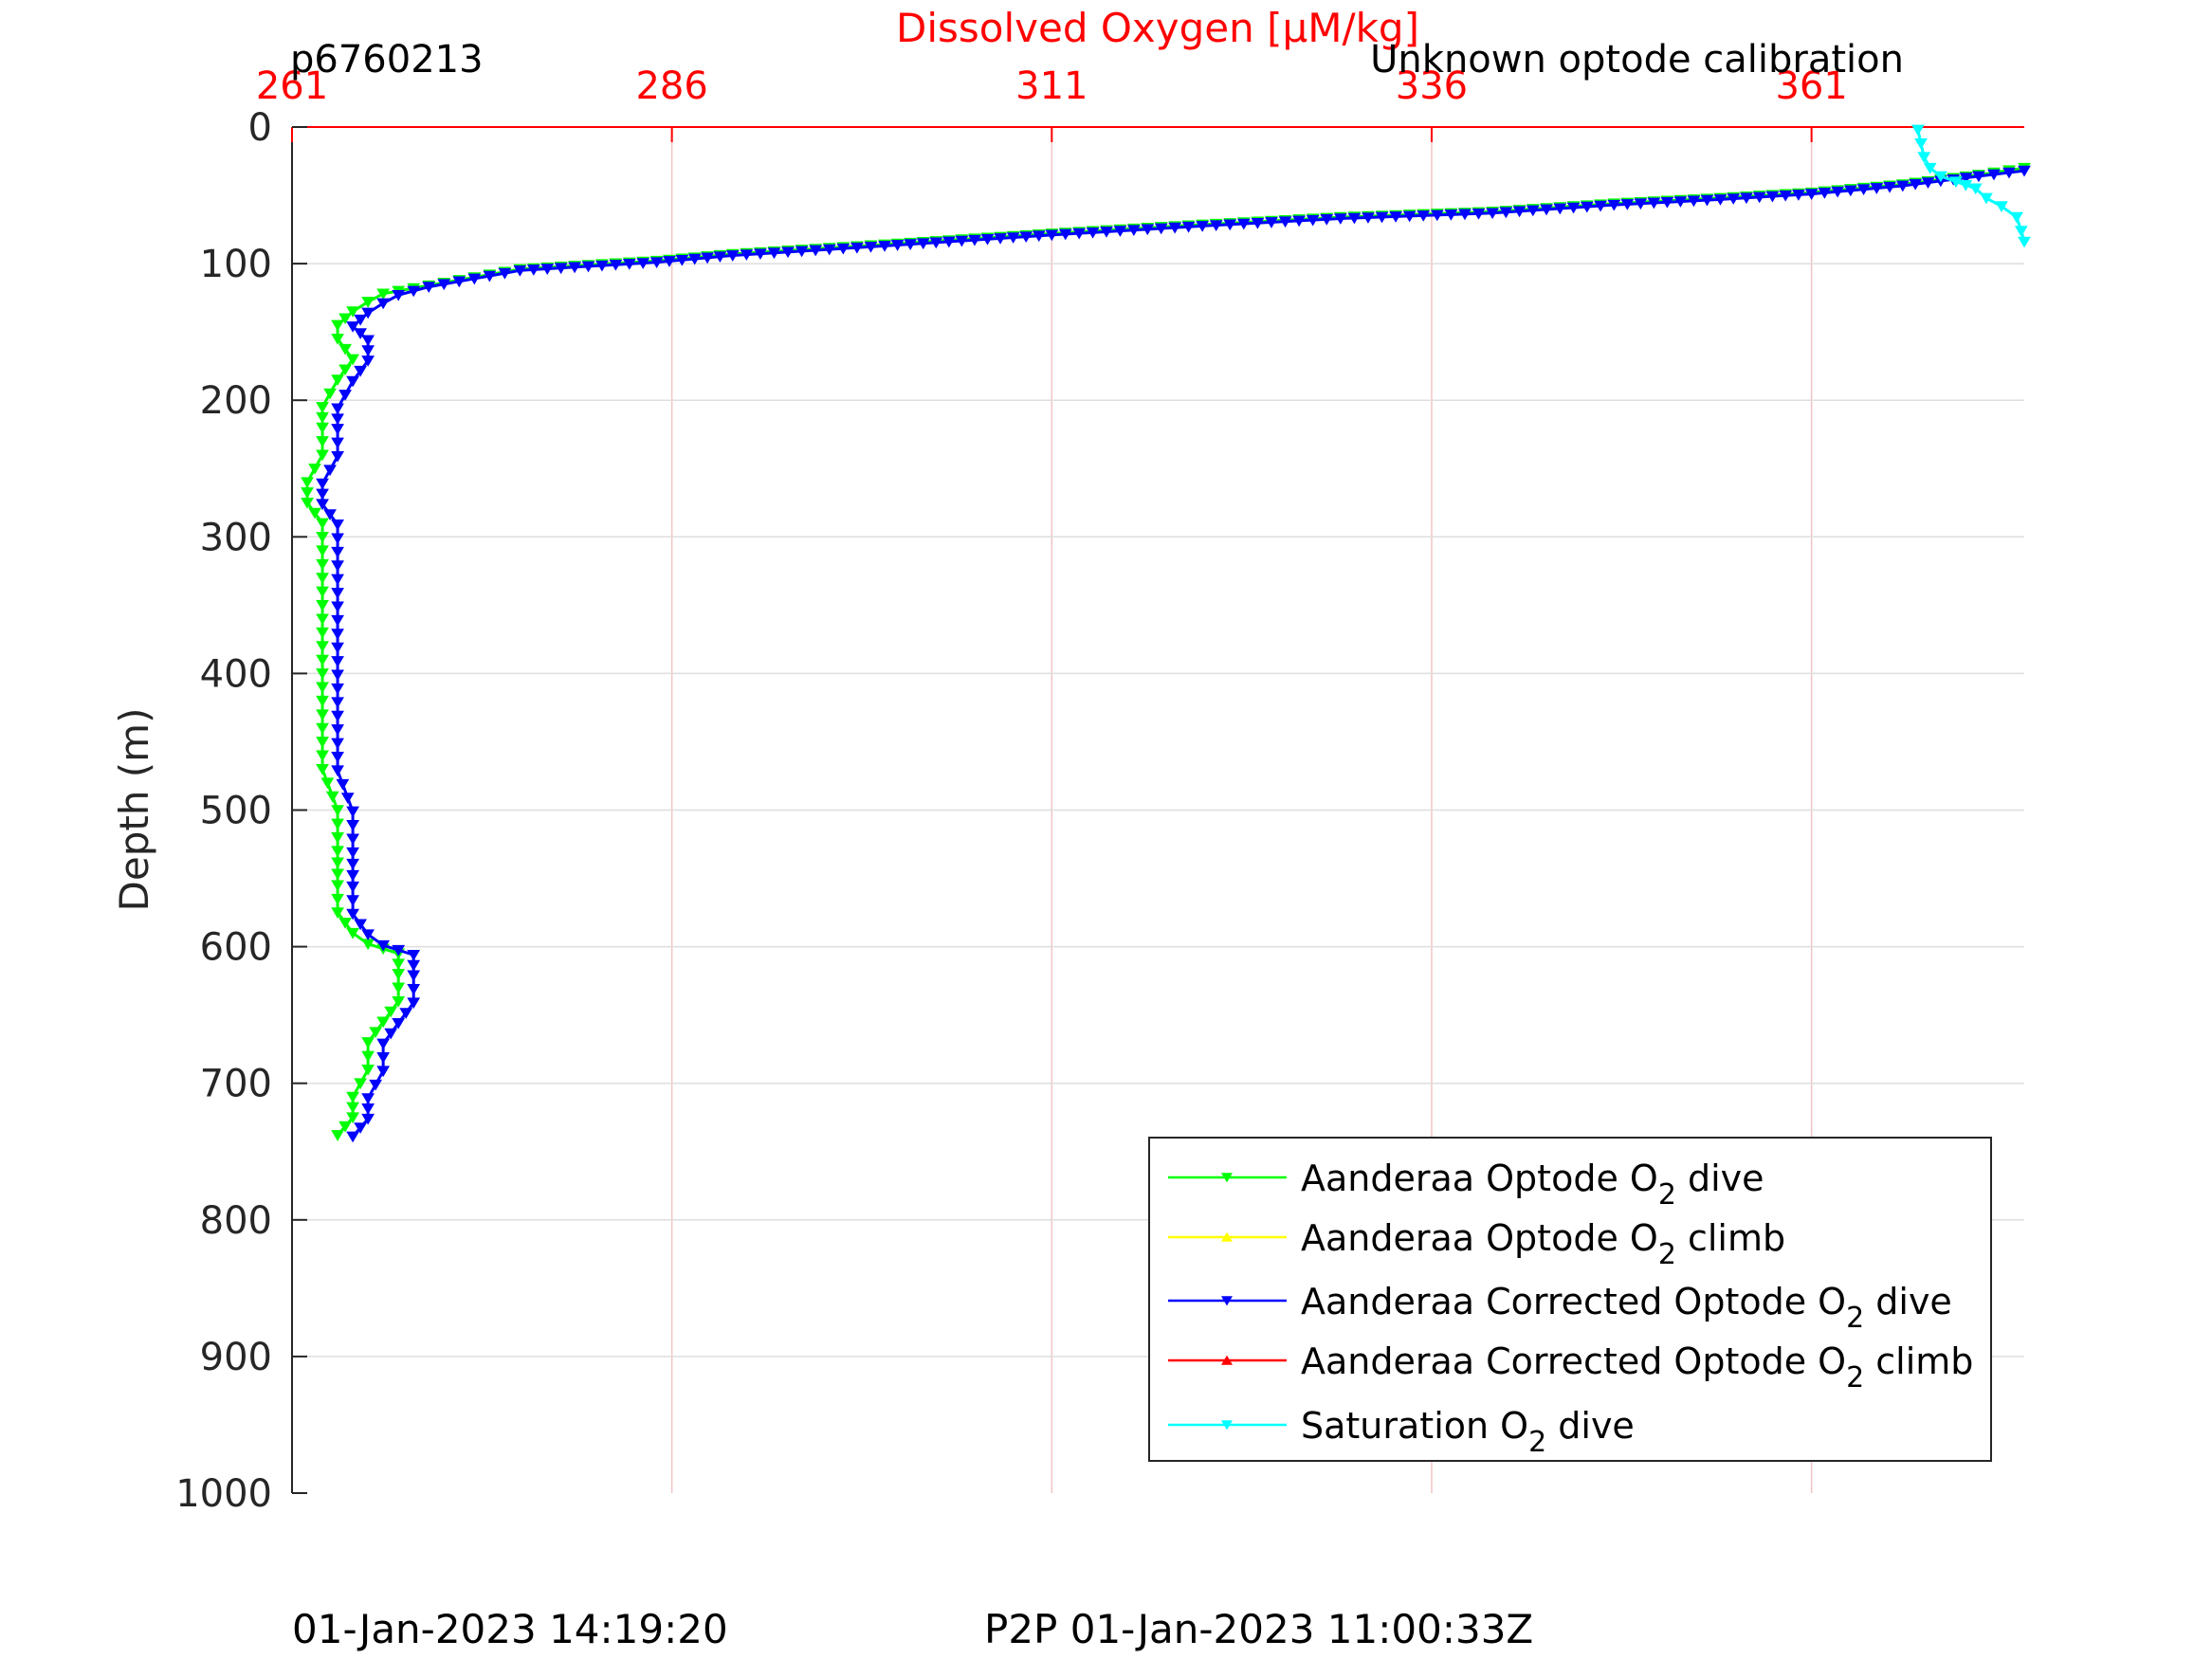 The image size is (2212, 1659). Describe the element at coordinates (134, 810) in the screenshot. I see `y-axis-title: Depth (m)` at that location.